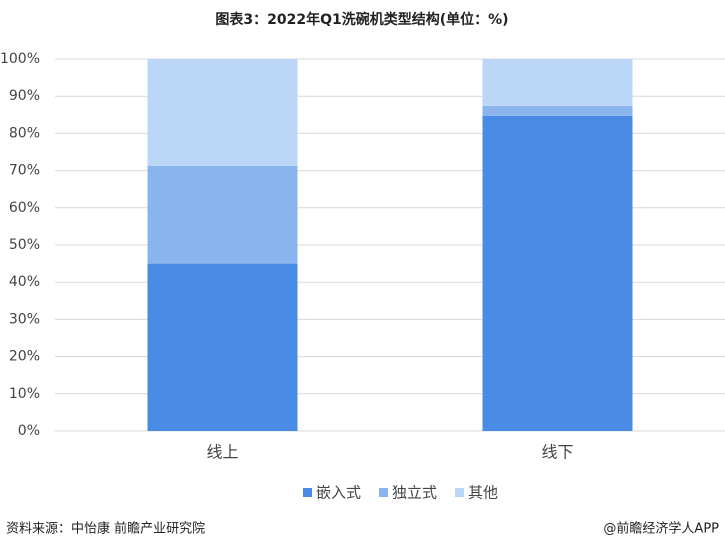  I want to click on y-tick-label: 30%, so click(24, 319).